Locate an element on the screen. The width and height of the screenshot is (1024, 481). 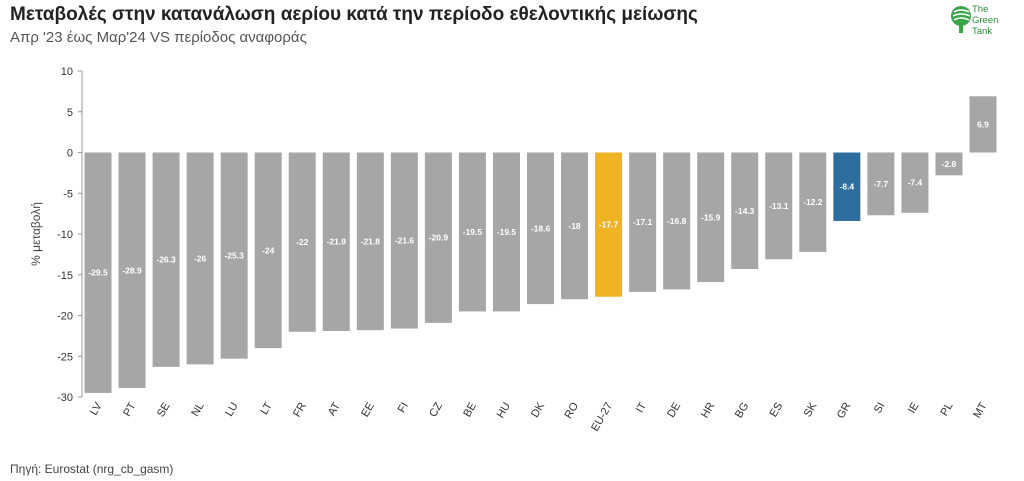
data-label-lt: -24 is located at coordinates (268, 250).